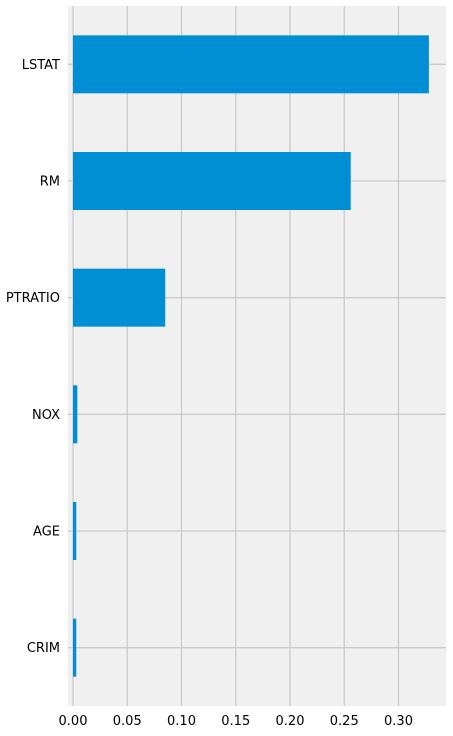 This screenshot has height=736, width=453. I want to click on y-tick-label-age: AGE, so click(46, 532).